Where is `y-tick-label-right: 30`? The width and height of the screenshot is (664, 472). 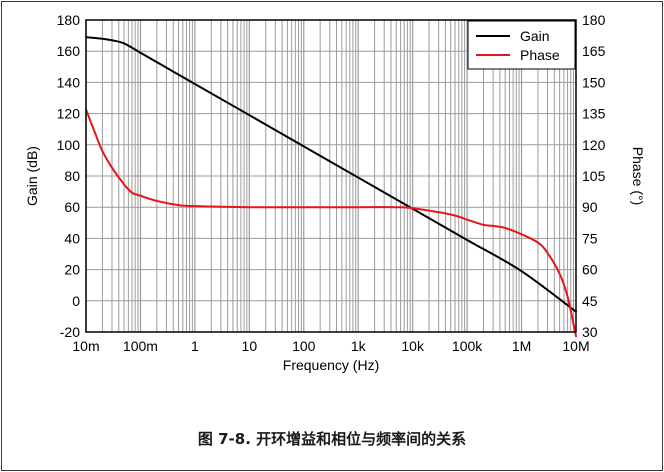
y-tick-label-right: 30 is located at coordinates (590, 332).